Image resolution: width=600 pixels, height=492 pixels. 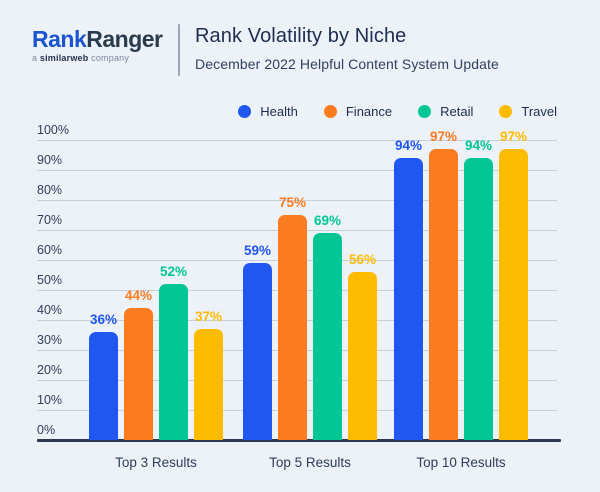 I want to click on bar-value-label: 75%, so click(x=292, y=202).